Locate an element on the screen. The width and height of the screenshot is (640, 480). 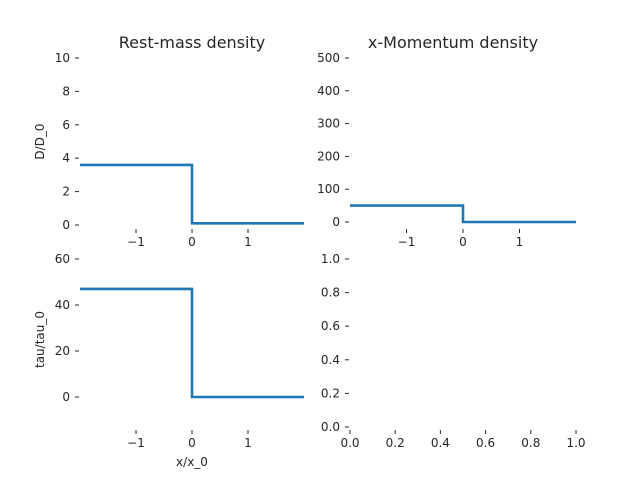
panel-4-ytick-label: 1.0 is located at coordinates (330, 259).